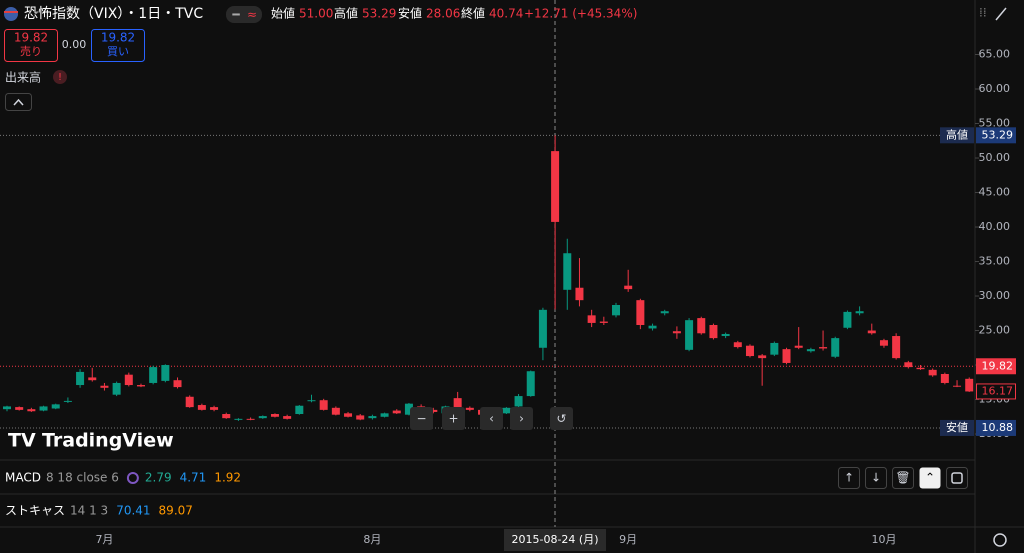  Describe the element at coordinates (421, 418) in the screenshot. I see `zoom-out` at that location.